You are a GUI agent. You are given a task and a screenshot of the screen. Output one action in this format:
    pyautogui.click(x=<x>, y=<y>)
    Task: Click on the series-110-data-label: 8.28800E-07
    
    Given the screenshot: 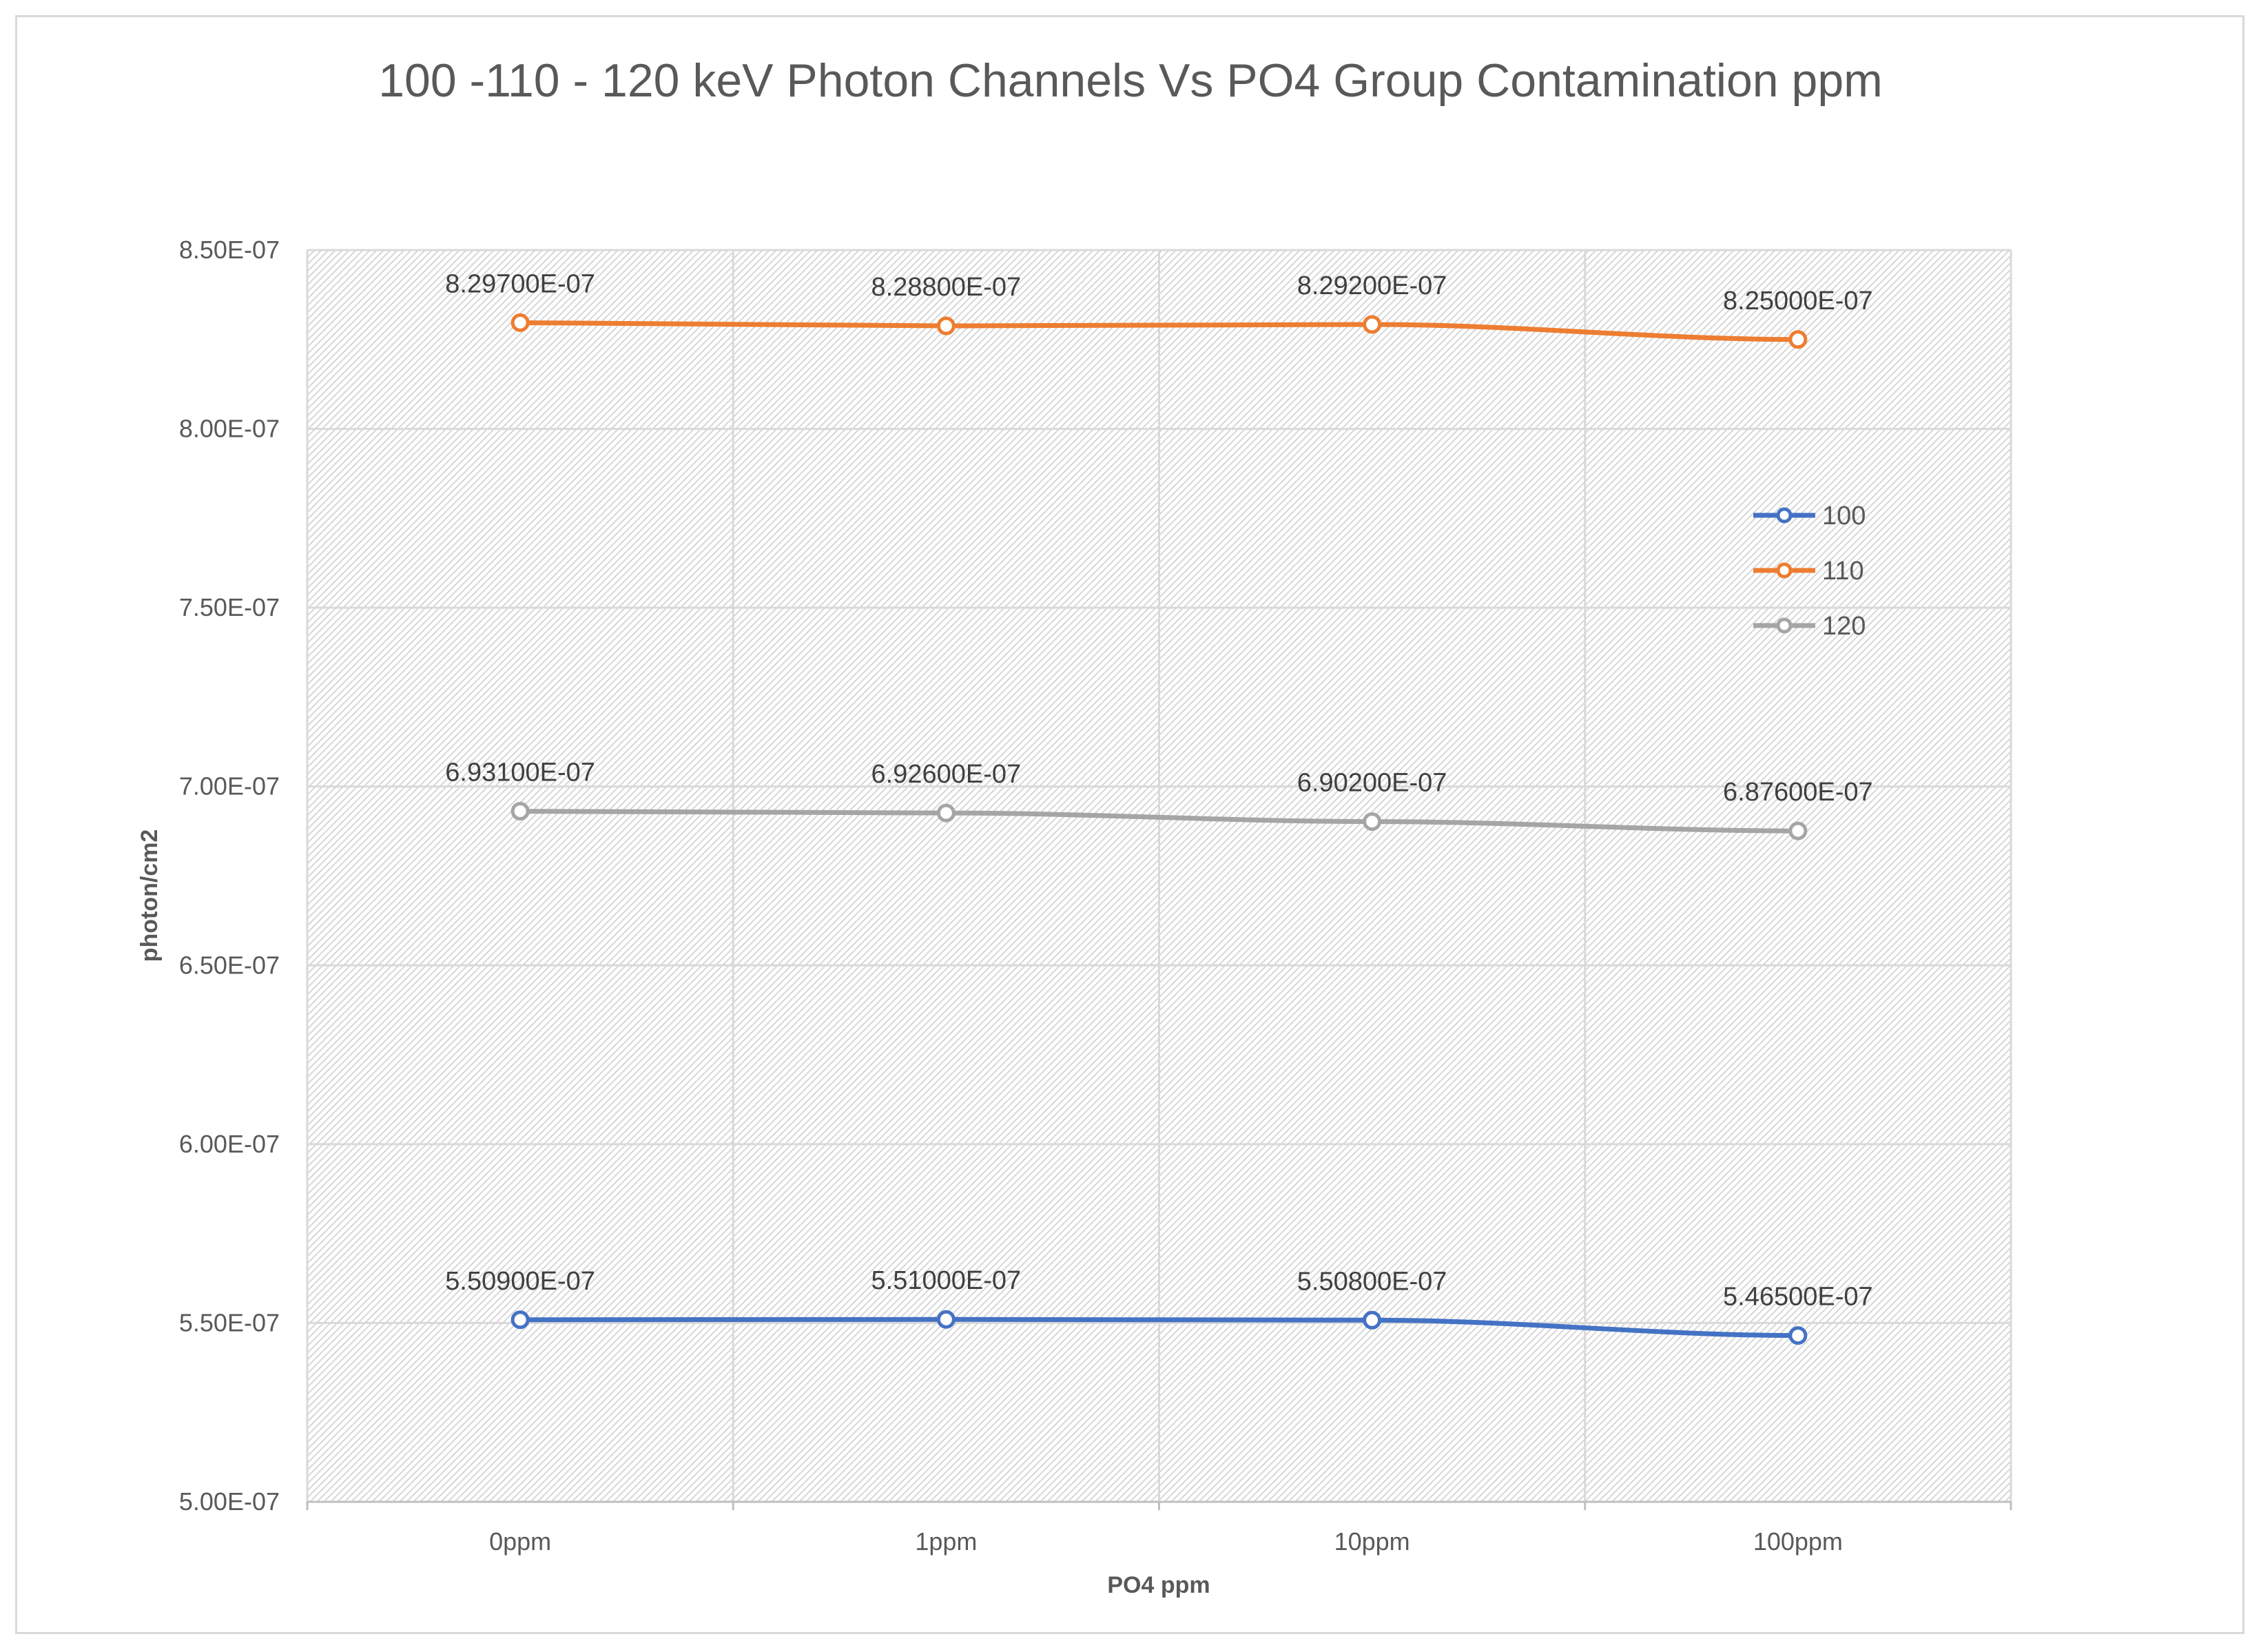 What is the action you would take?
    pyautogui.click(x=946, y=287)
    